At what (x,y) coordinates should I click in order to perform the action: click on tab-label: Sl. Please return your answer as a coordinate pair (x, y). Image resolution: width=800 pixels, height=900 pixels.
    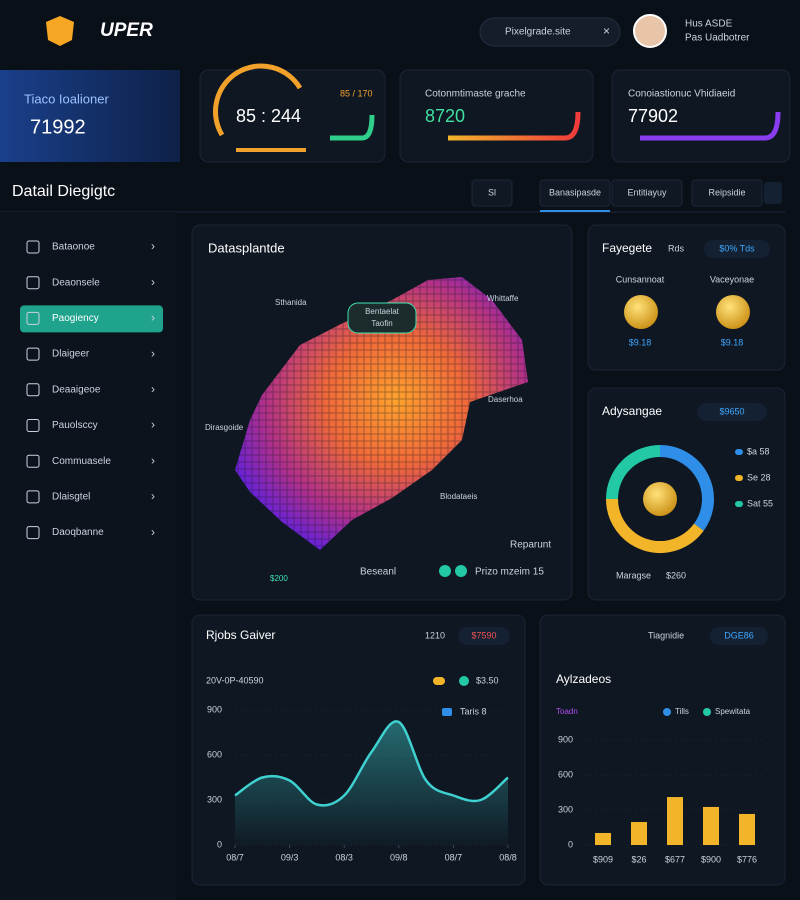
    Looking at the image, I should click on (492, 192).